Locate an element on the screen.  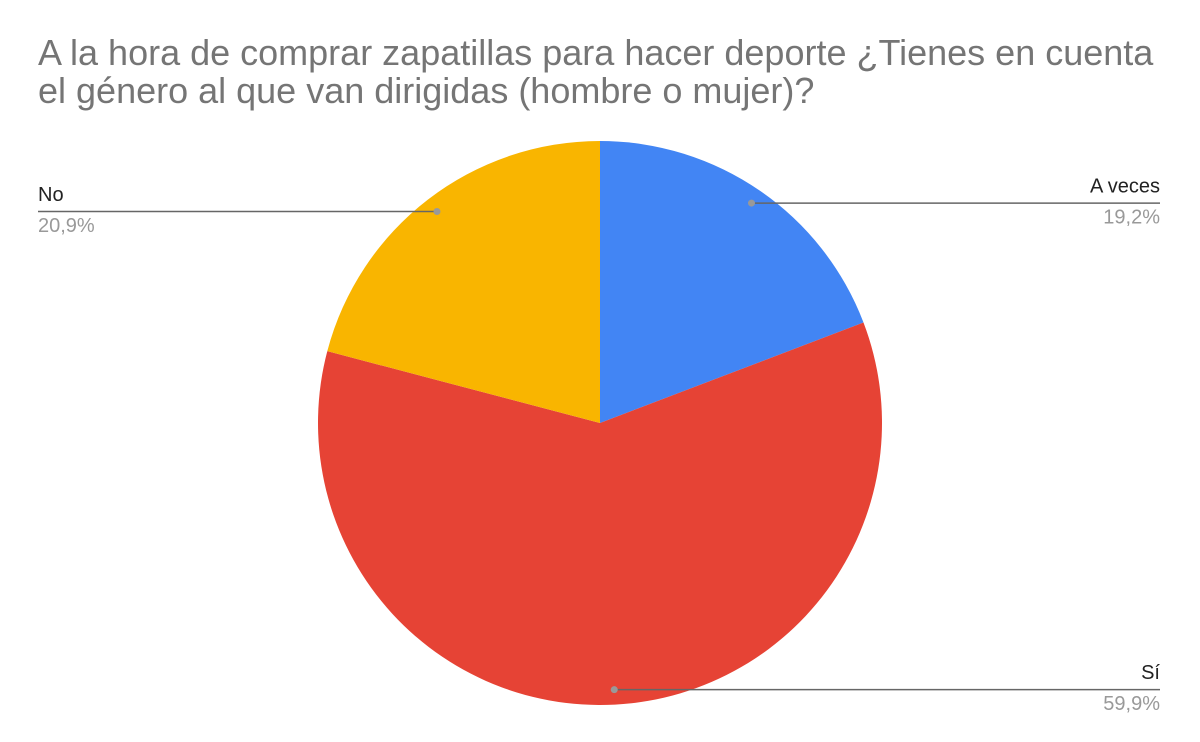
slice-value-label: 59,9% is located at coordinates (1131, 704).